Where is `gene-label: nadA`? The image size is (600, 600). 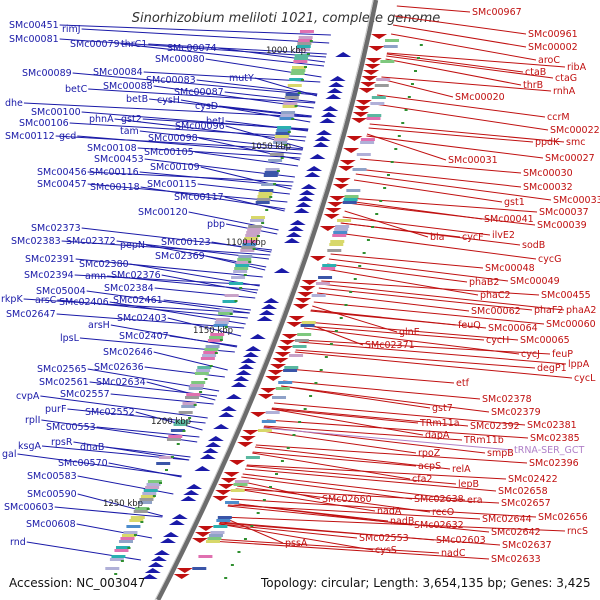
gene-label: nadA is located at coordinates (389, 511).